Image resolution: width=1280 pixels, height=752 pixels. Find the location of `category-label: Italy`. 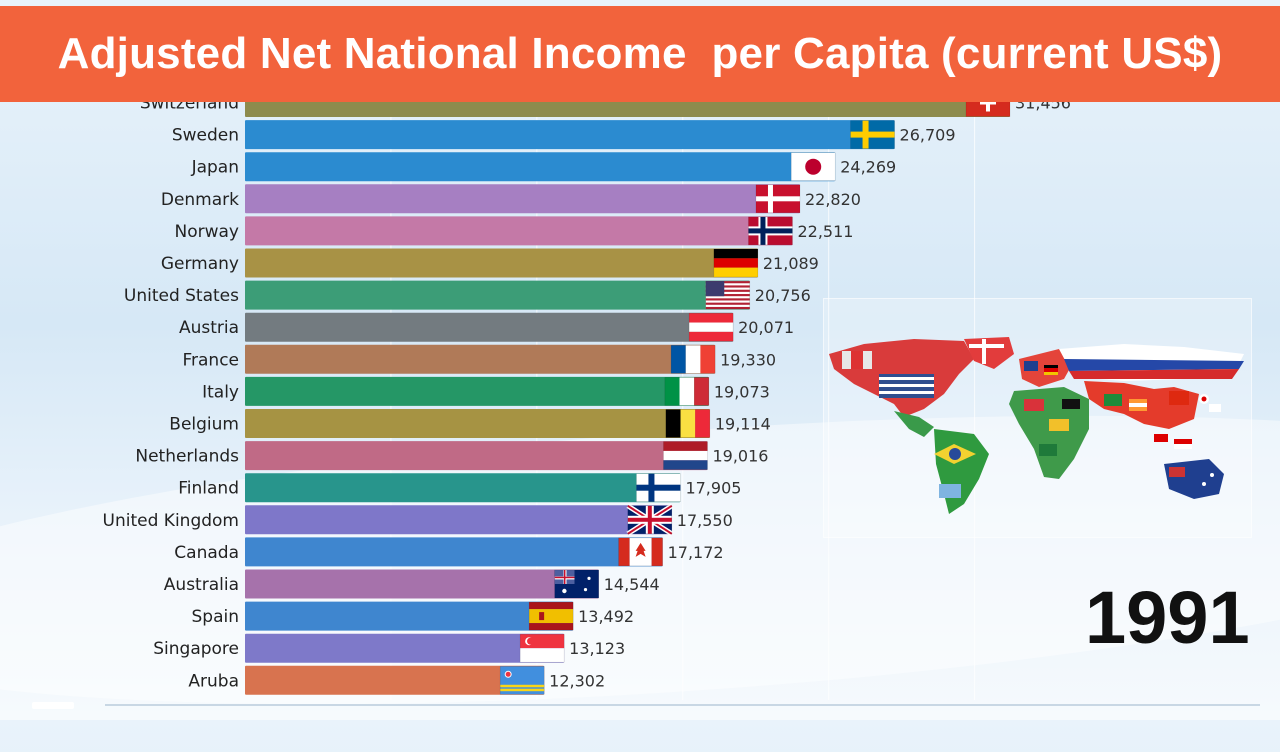

category-label: Italy is located at coordinates (220, 392).